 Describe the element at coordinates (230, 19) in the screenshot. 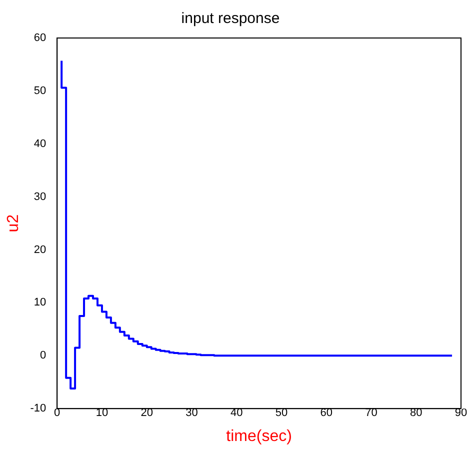

I see `chart-title: input response` at that location.